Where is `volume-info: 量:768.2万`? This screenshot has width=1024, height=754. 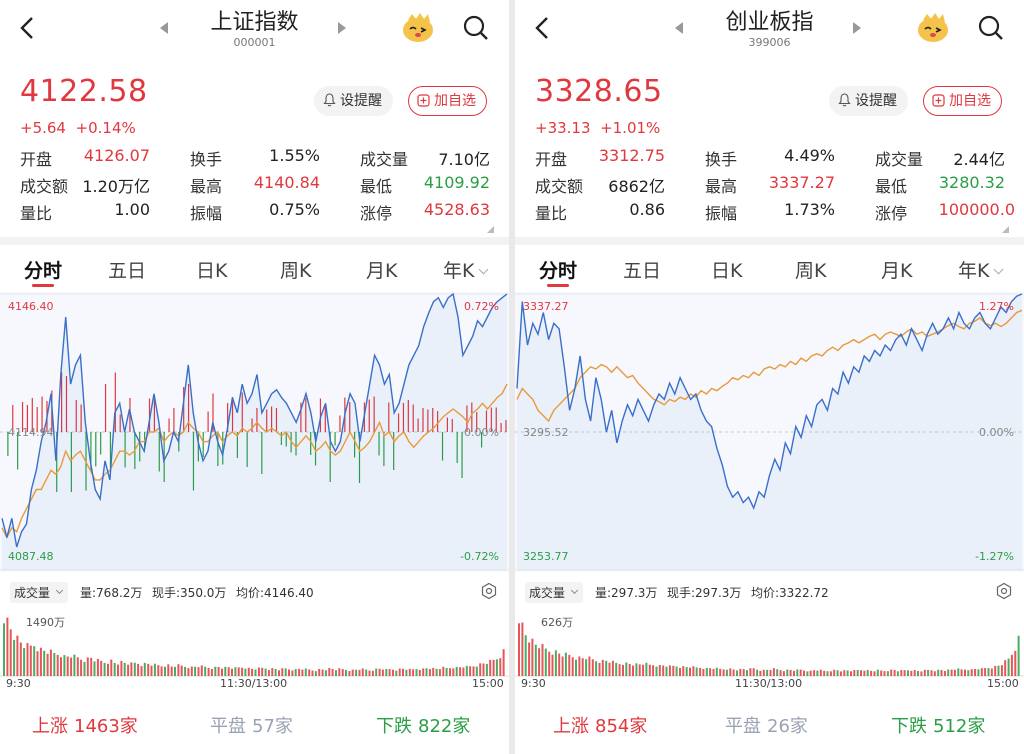 volume-info: 量:768.2万 is located at coordinates (111, 593).